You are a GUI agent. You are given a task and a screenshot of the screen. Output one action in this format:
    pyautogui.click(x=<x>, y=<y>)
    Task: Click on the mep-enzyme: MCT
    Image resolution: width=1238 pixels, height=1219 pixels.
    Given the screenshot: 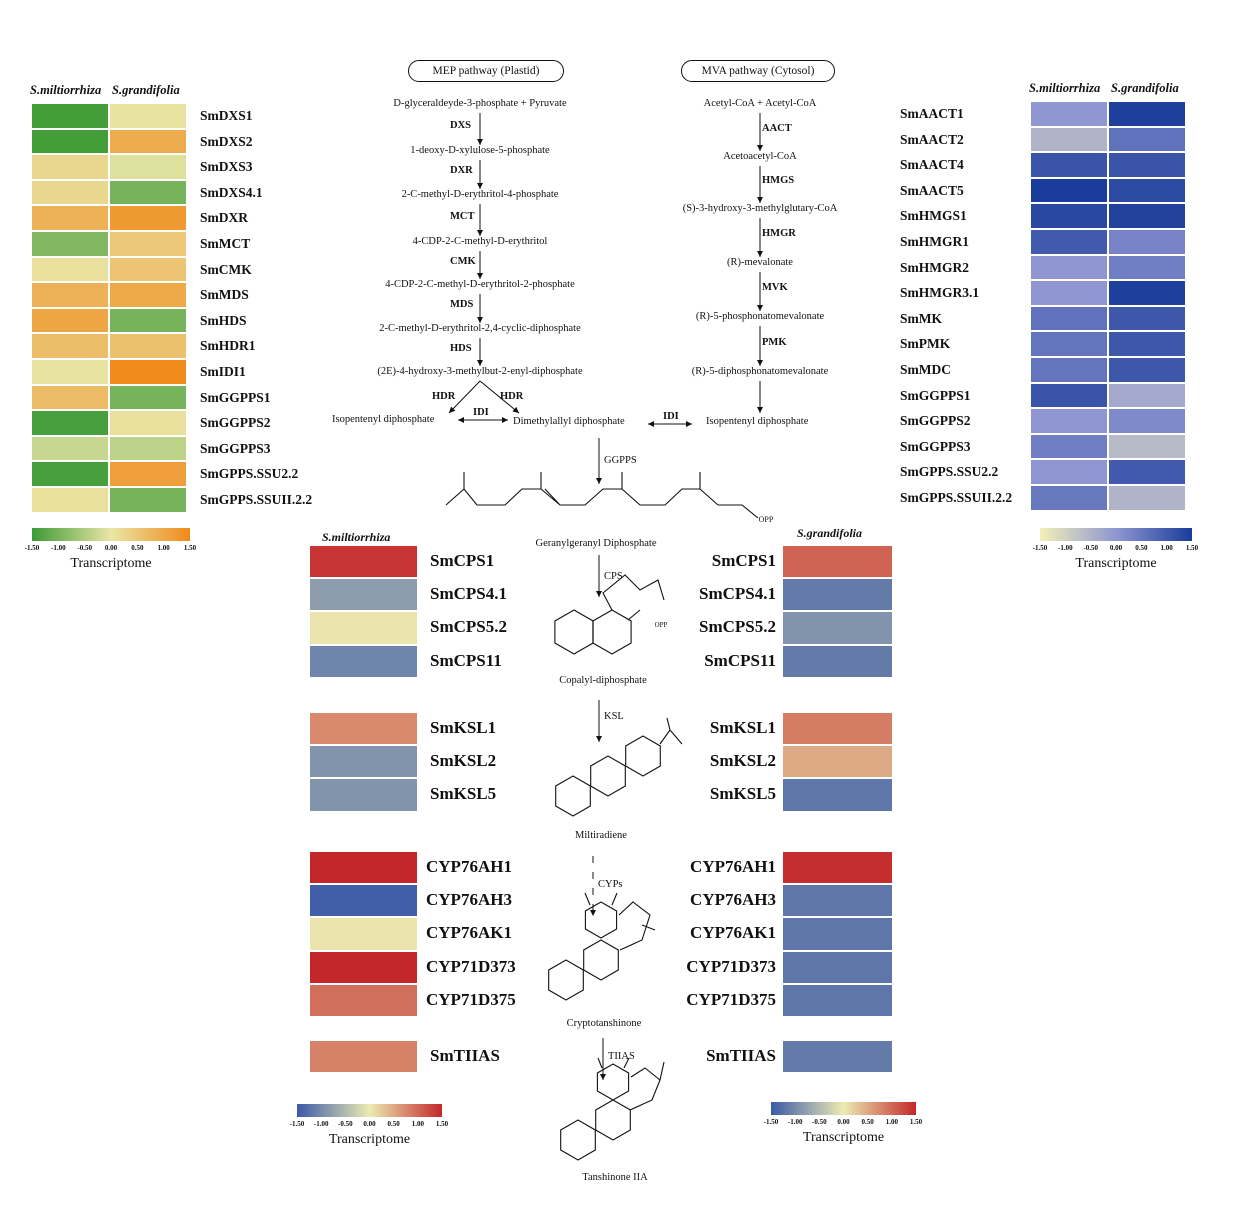 What is the action you would take?
    pyautogui.click(x=462, y=216)
    